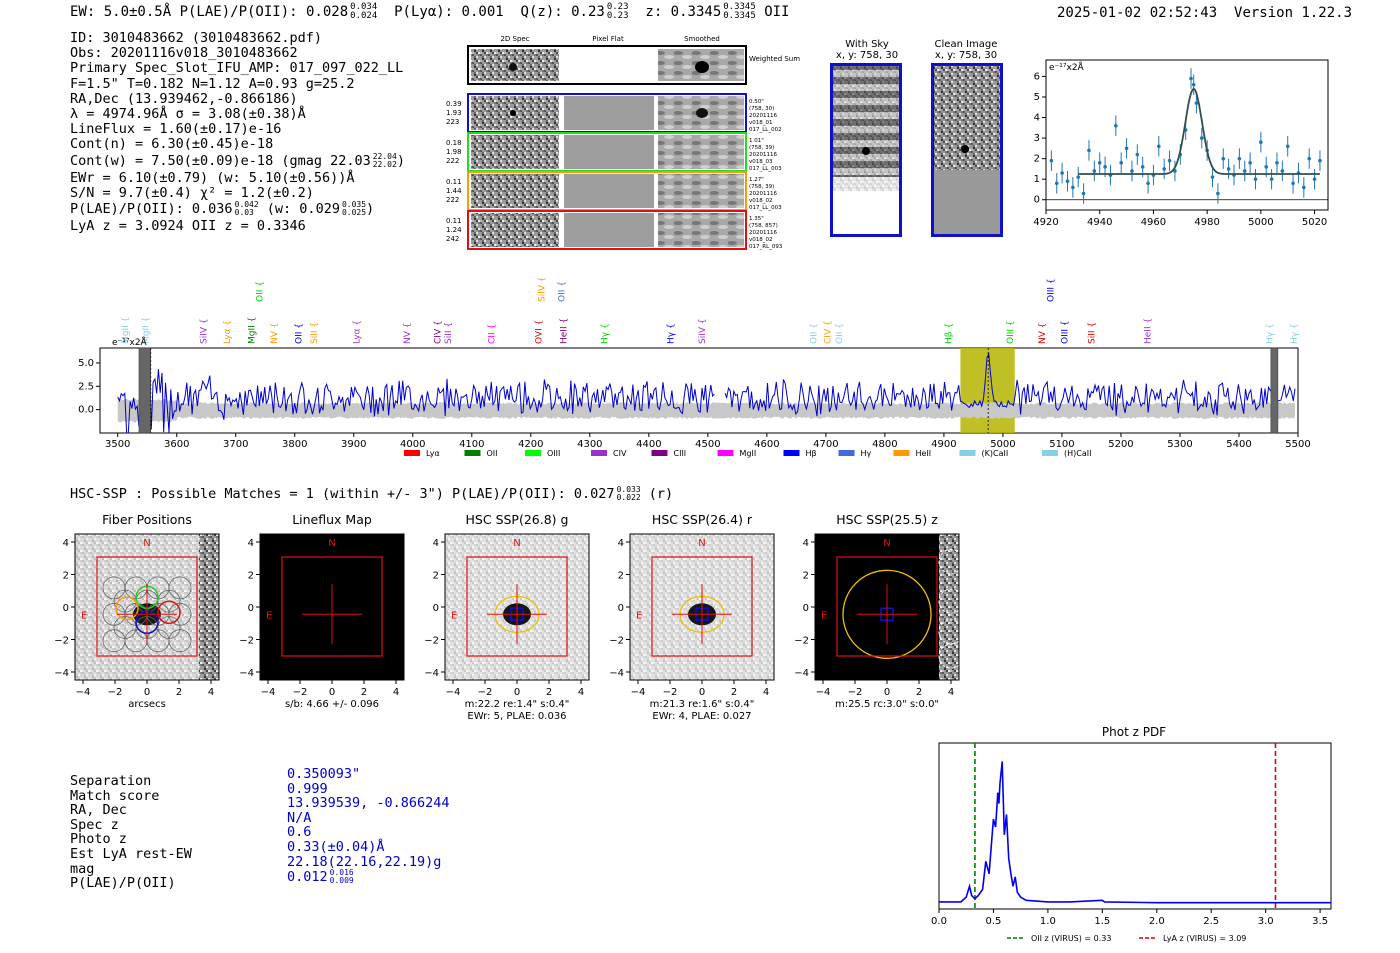  Describe the element at coordinates (924, 453) in the screenshot. I see `svg-text: HeII` at that location.